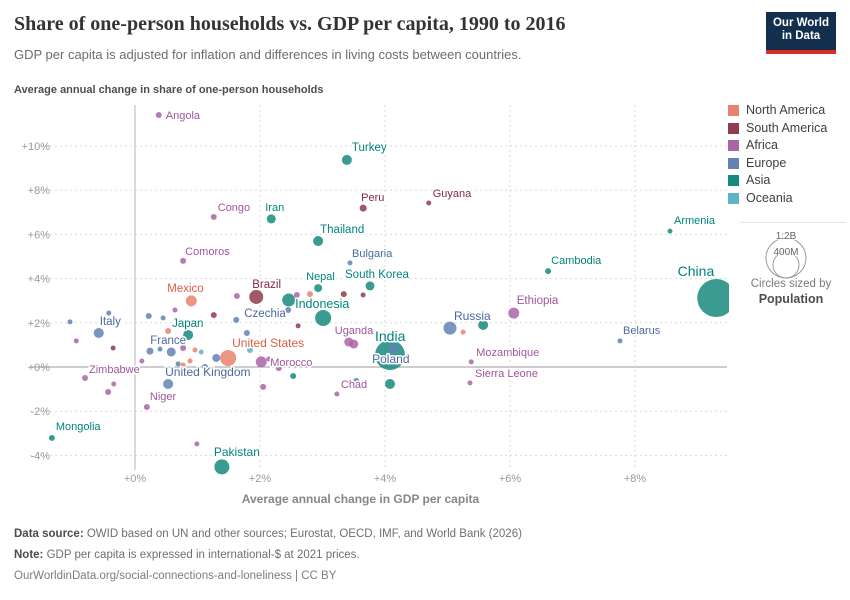 This screenshot has height=600, width=850. What do you see at coordinates (168, 384) in the screenshot?
I see `data-point-united-kingdom` at bounding box center [168, 384].